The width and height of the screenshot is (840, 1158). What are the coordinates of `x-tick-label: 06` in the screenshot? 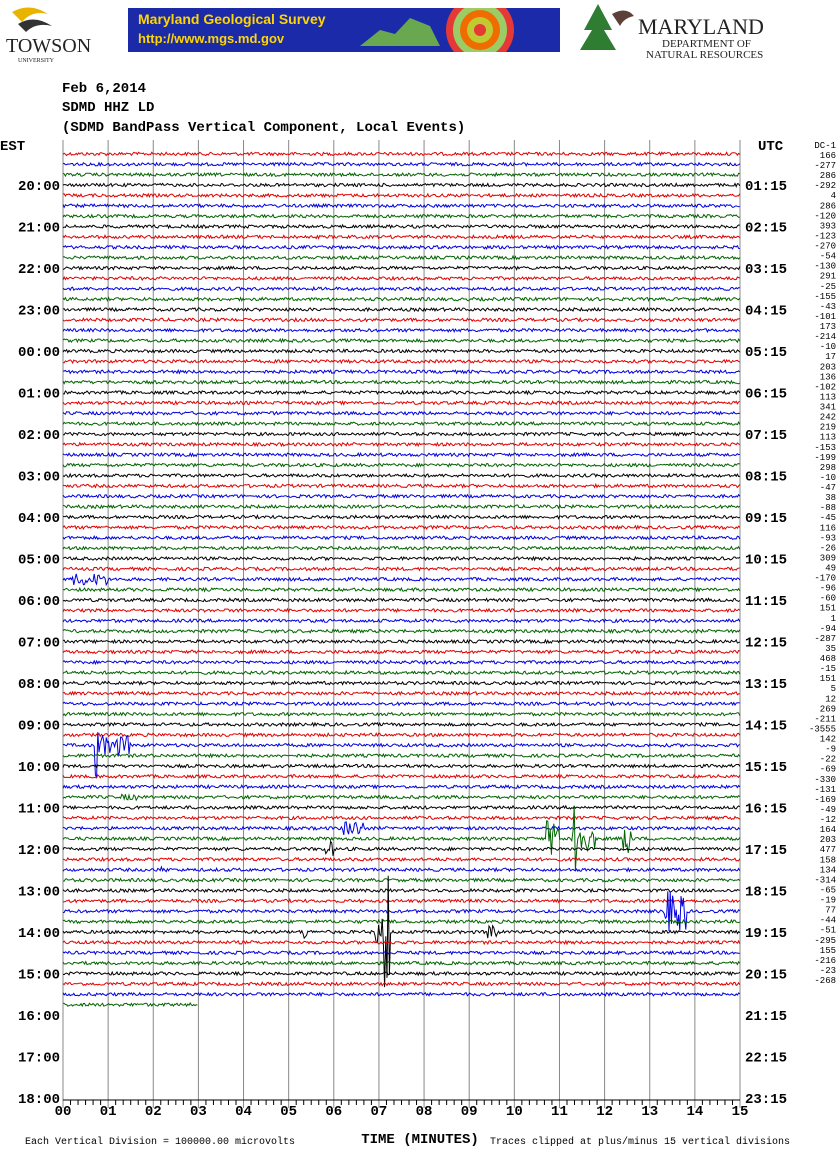 It's located at (333, 1112).